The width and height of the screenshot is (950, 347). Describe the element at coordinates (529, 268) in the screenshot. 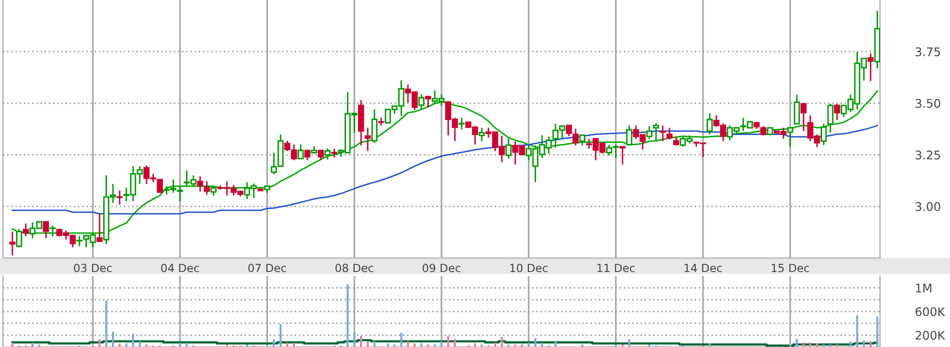

I see `x-tick-label: 10 Dec` at that location.